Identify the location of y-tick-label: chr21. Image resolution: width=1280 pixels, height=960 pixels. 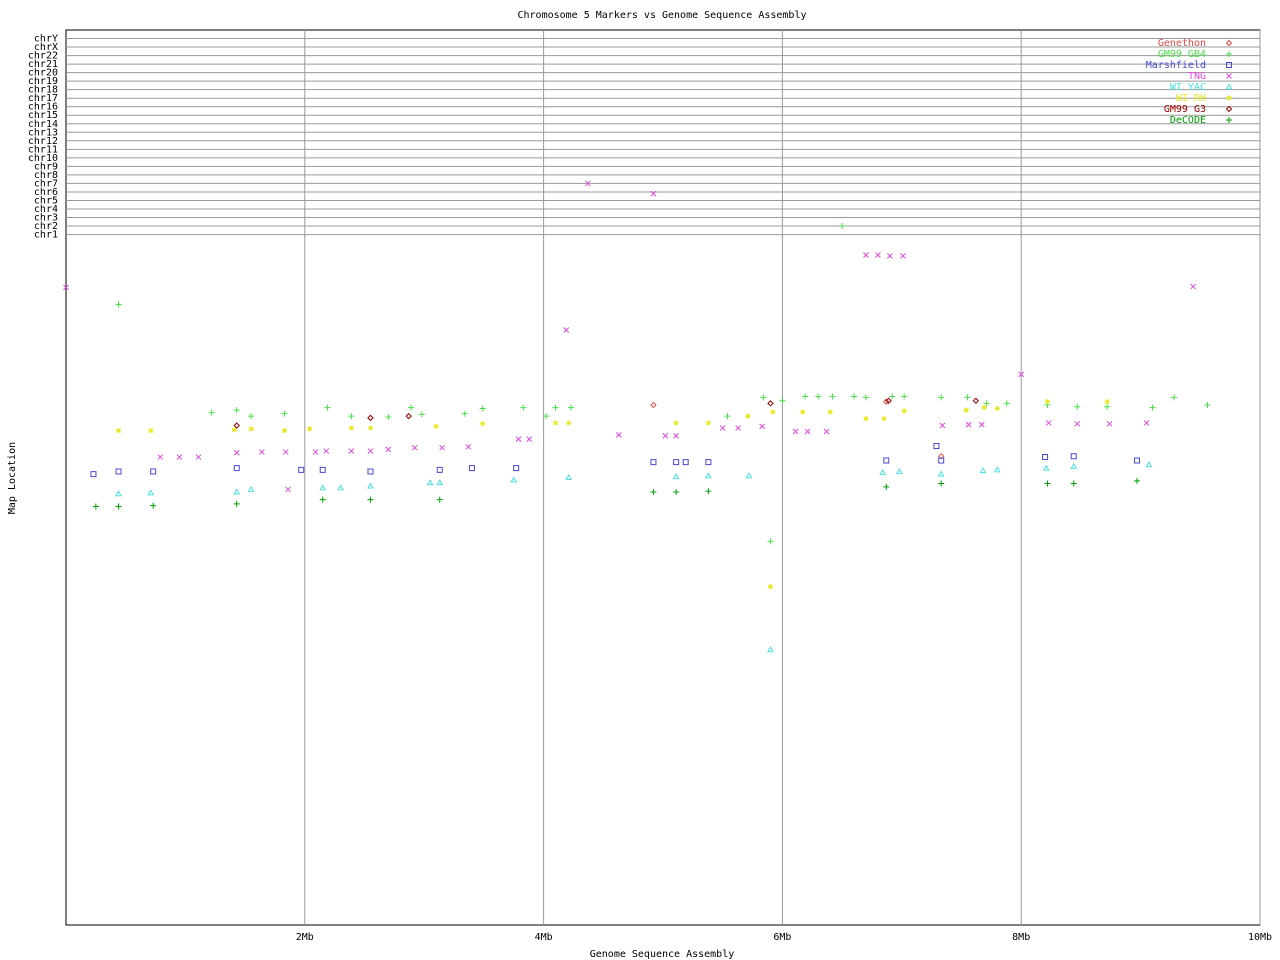
(43, 64).